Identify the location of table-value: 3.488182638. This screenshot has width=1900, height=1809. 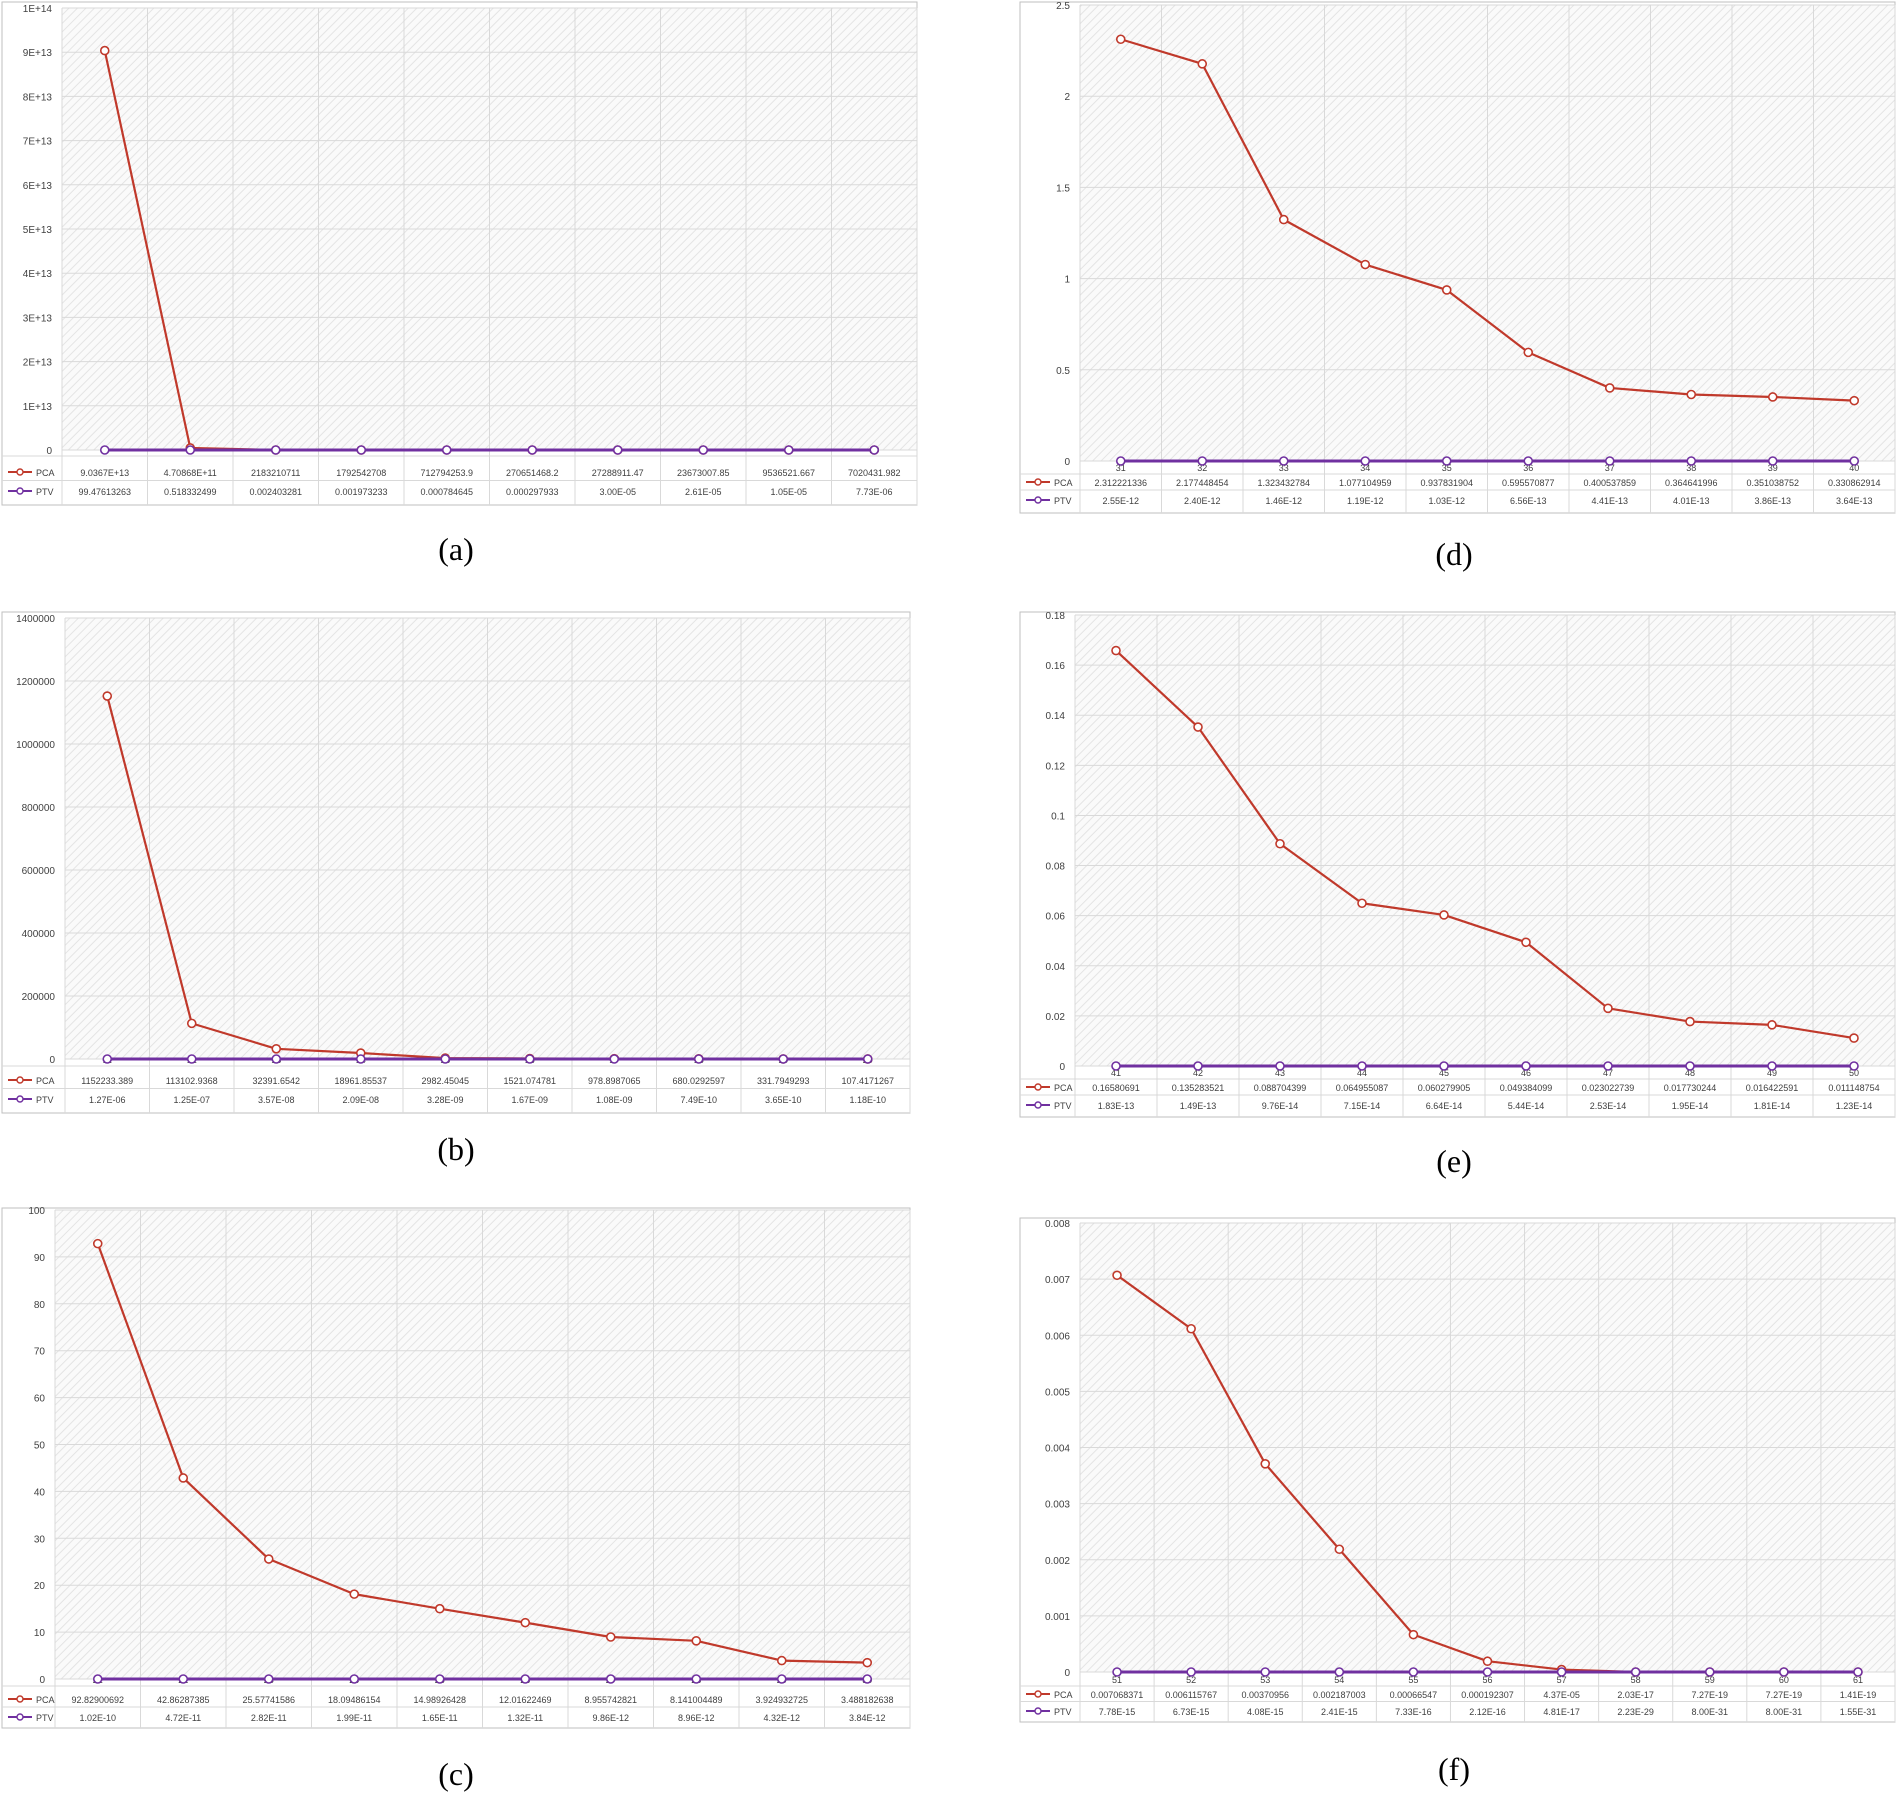
(867, 1700).